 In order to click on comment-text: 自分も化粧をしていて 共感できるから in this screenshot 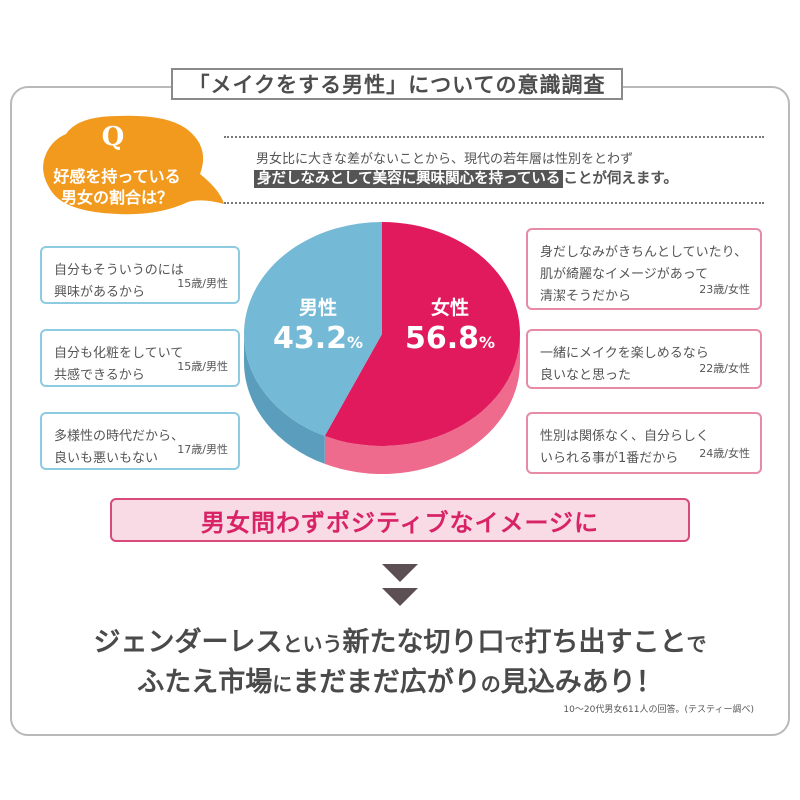, I will do `click(119, 364)`.